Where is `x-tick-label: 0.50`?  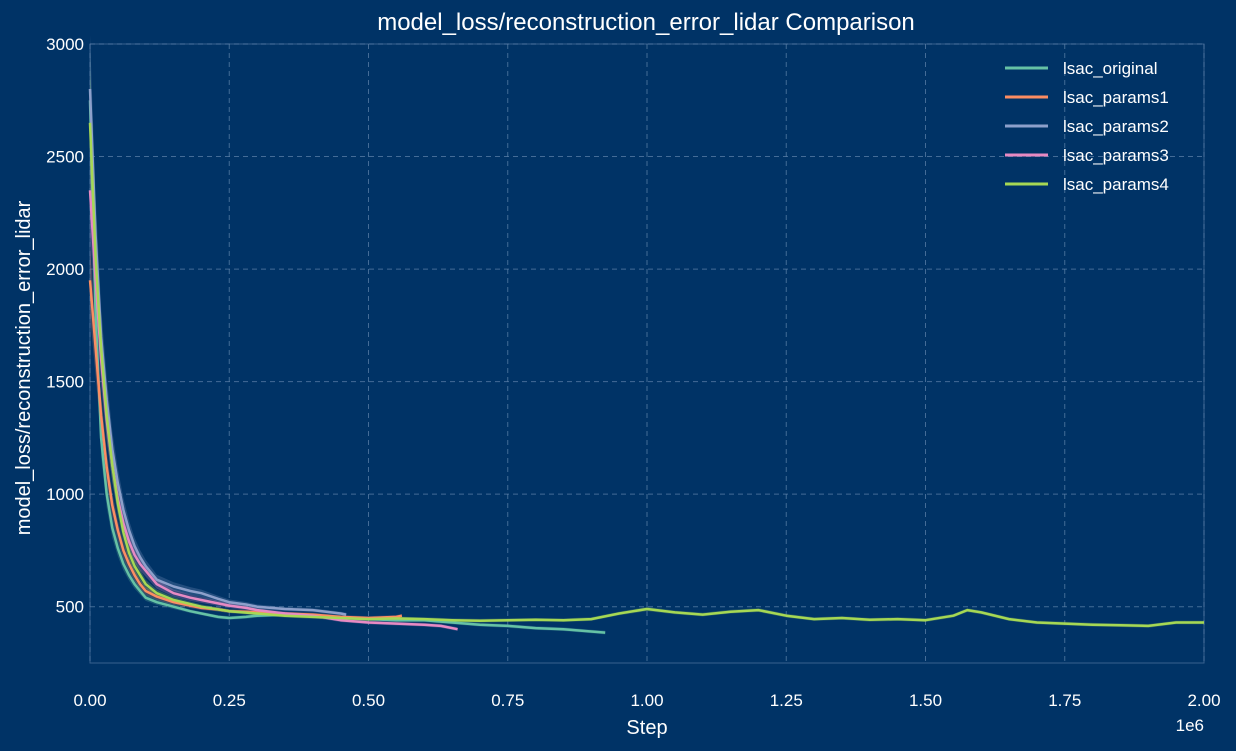
x-tick-label: 0.50 is located at coordinates (368, 700).